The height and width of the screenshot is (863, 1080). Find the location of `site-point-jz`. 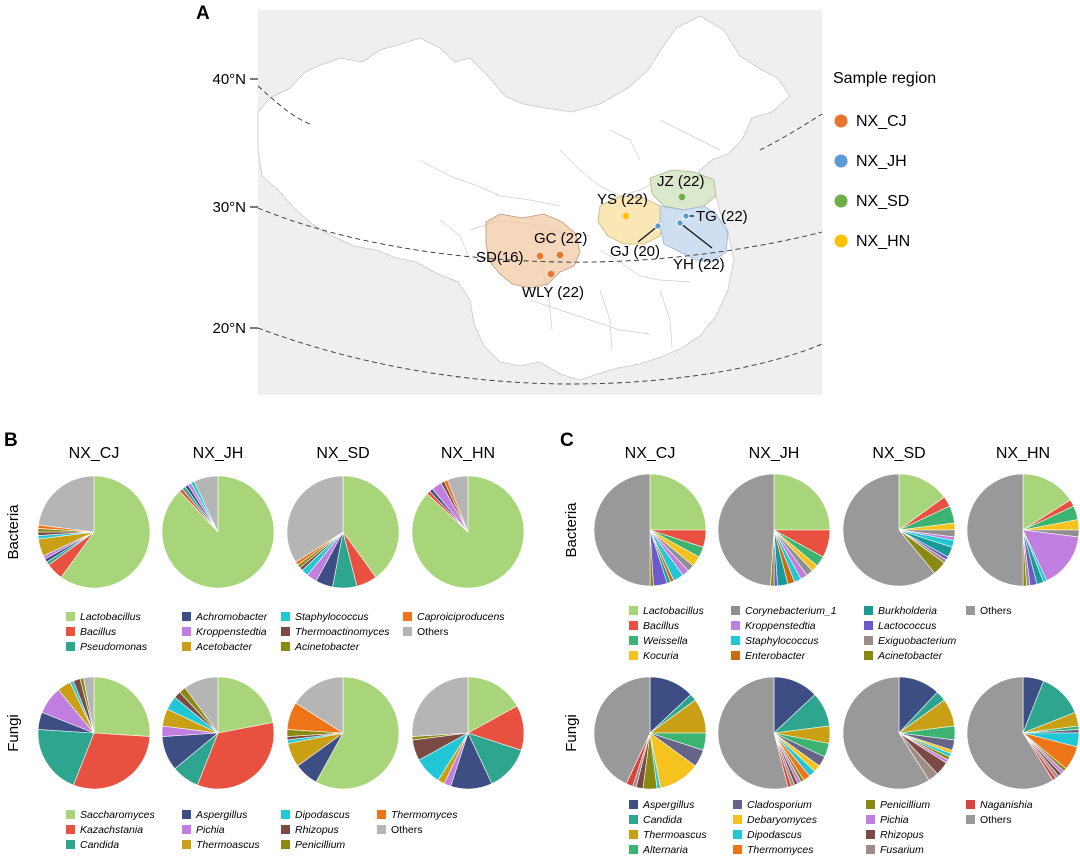

site-point-jz is located at coordinates (682, 197).